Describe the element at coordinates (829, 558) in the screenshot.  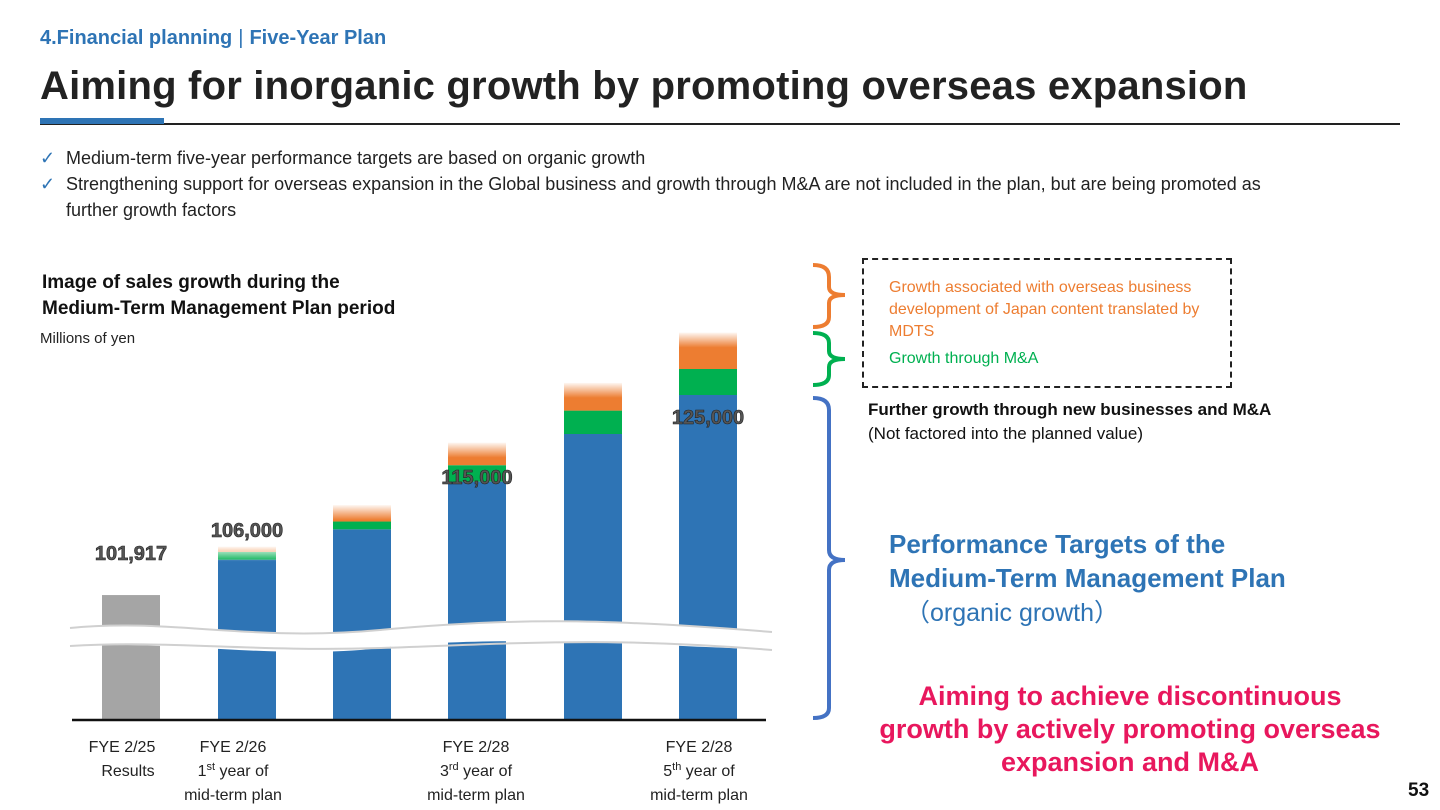
I see `blue-brace-icon` at that location.